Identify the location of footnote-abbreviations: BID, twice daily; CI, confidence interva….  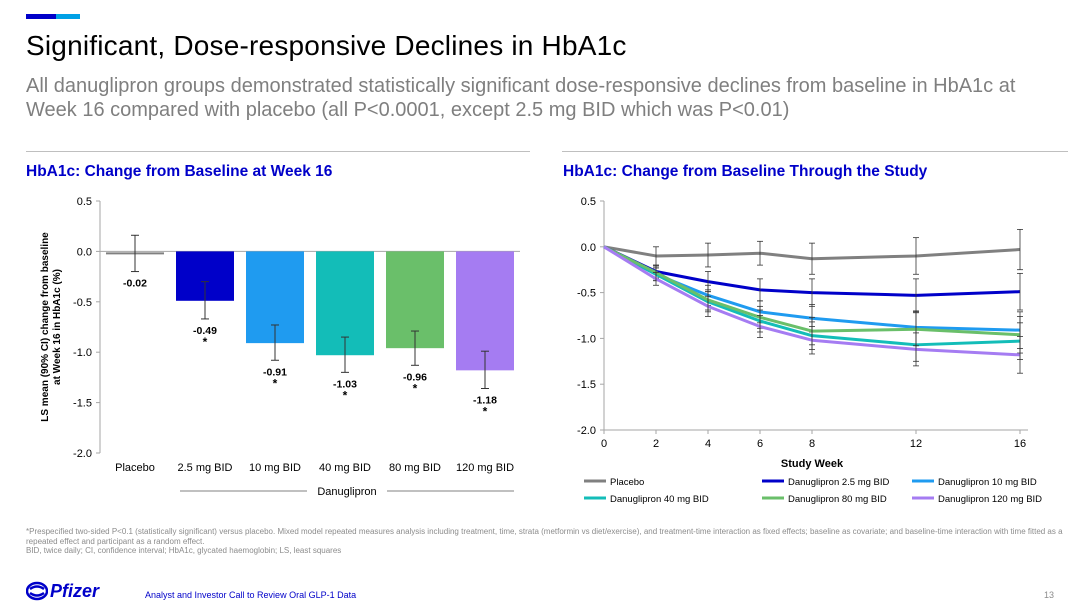
(184, 550).